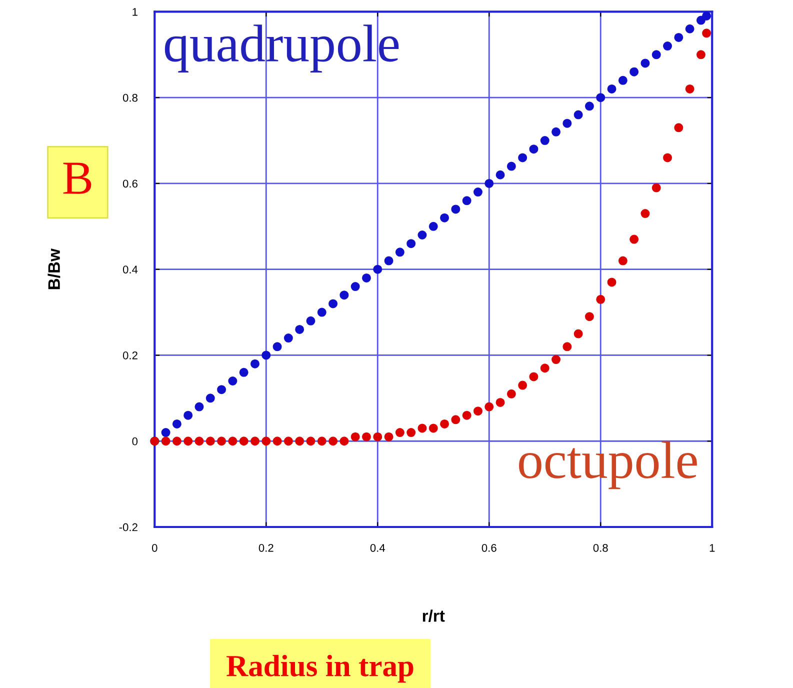 The height and width of the screenshot is (688, 793). I want to click on x-tick-label: 0.6, so click(489, 548).